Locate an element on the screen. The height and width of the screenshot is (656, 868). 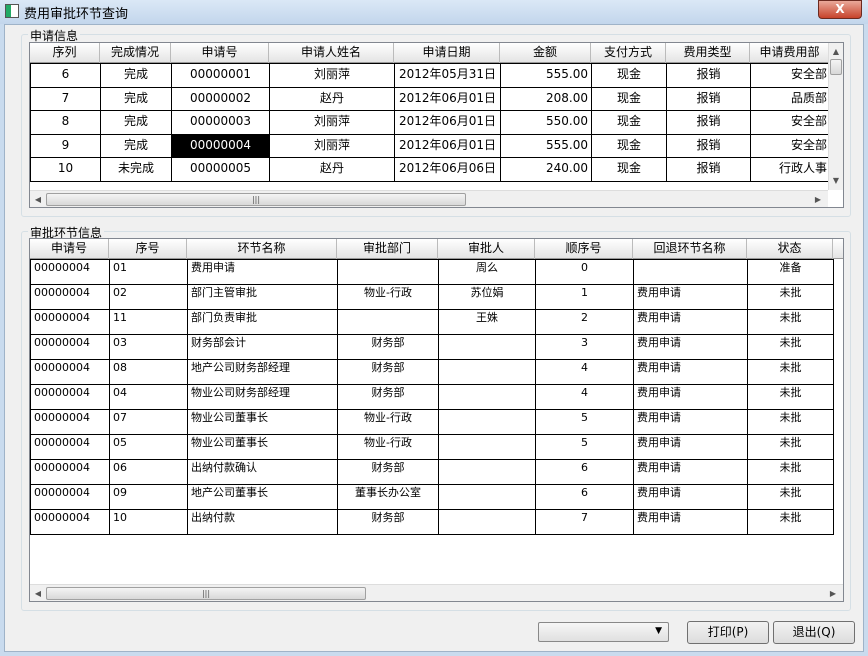
table-cell: 9 is located at coordinates (65, 146).